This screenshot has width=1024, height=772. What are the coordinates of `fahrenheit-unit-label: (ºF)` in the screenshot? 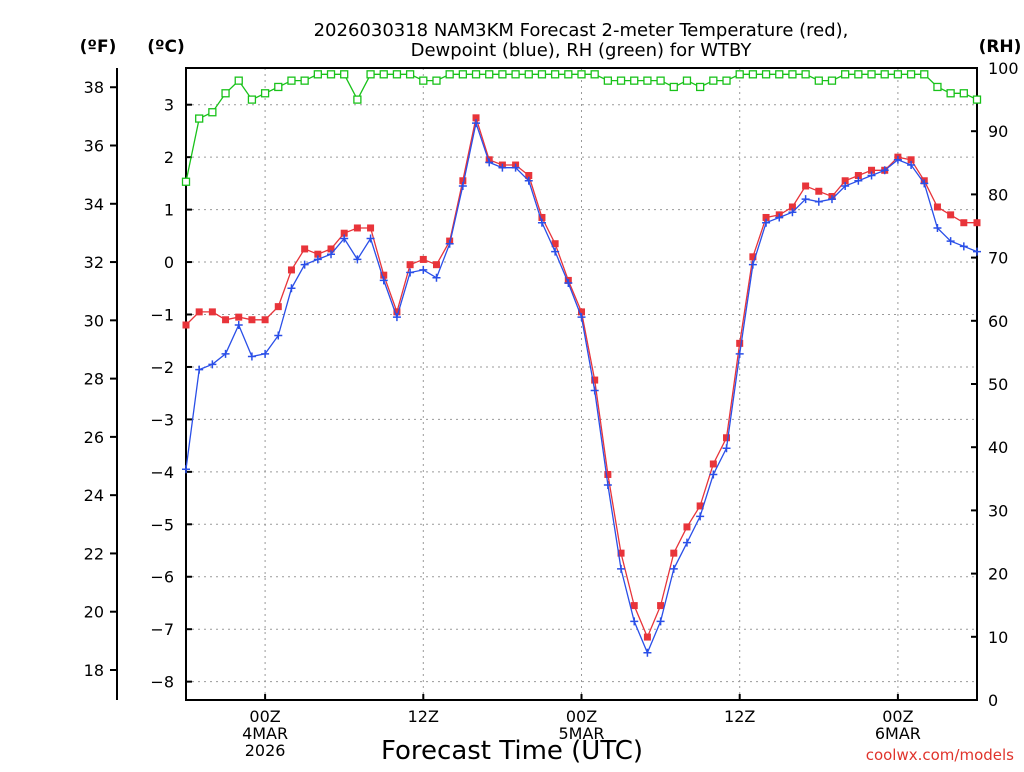 It's located at (98, 47).